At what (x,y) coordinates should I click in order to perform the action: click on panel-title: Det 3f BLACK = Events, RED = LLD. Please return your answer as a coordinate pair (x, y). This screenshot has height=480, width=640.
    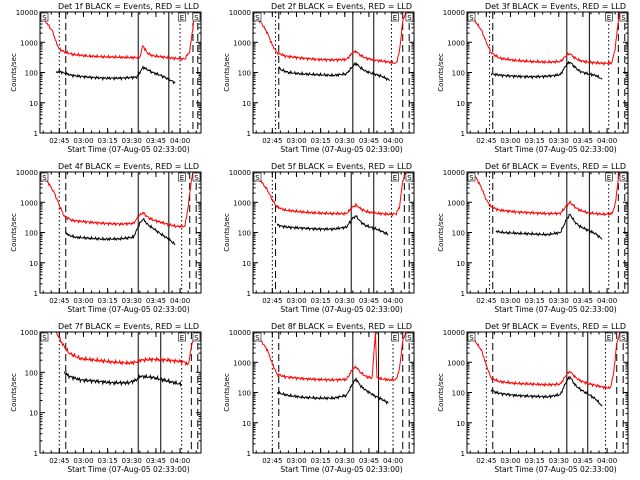
    Looking at the image, I should click on (555, 6).